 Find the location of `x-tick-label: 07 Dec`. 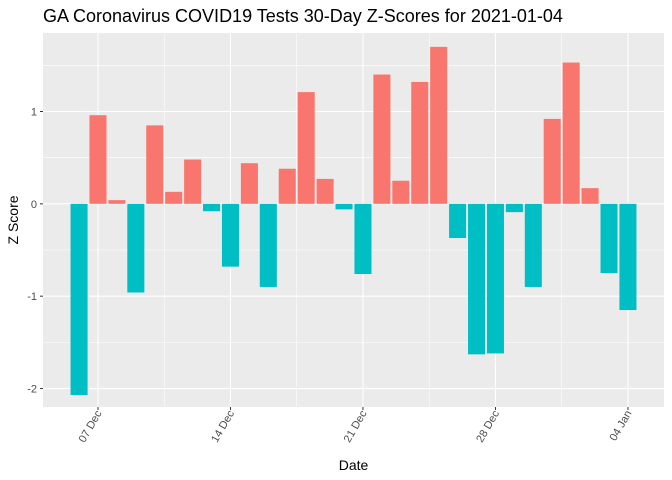

x-tick-label: 07 Dec is located at coordinates (91, 426).